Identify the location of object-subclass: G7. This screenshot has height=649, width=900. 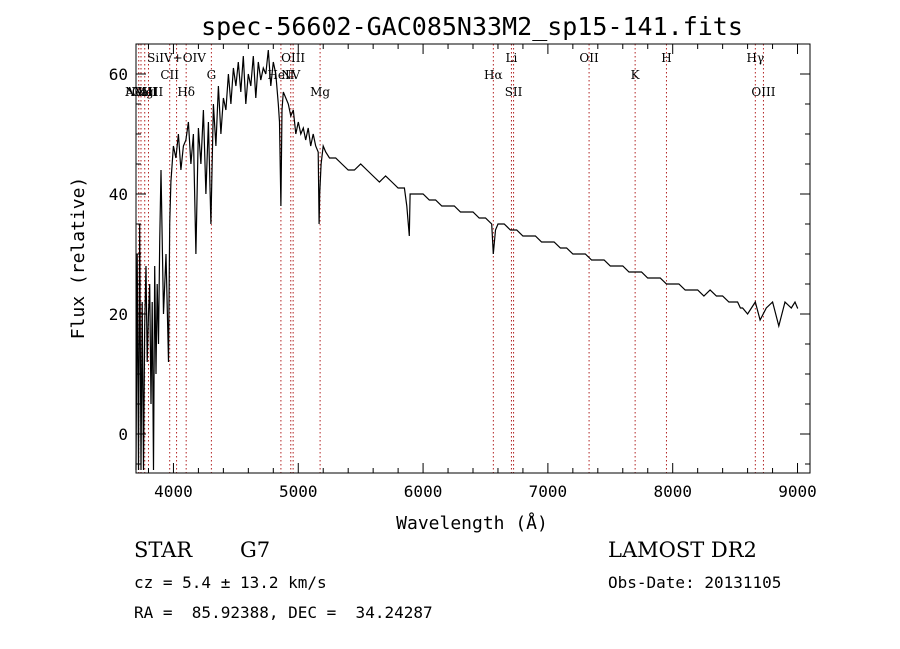
(255, 550).